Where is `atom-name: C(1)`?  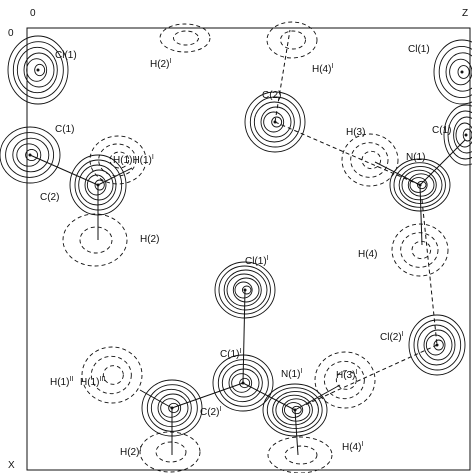 atom-name: C(1) is located at coordinates (64, 129).